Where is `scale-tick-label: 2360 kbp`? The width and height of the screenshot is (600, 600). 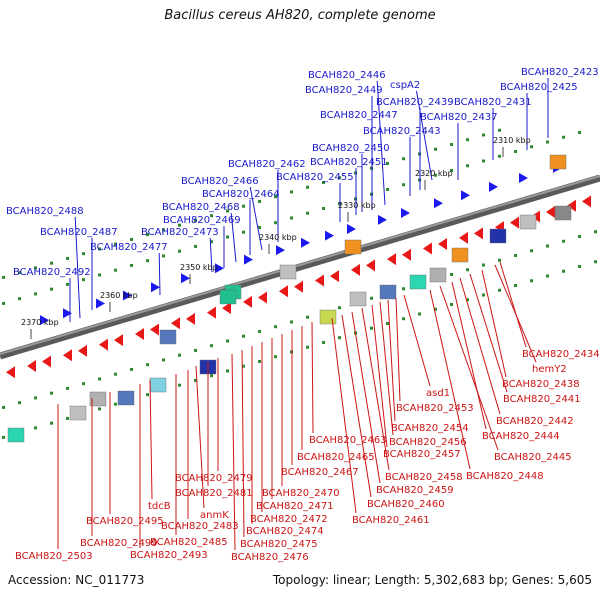 scale-tick-label: 2360 kbp is located at coordinates (119, 295).